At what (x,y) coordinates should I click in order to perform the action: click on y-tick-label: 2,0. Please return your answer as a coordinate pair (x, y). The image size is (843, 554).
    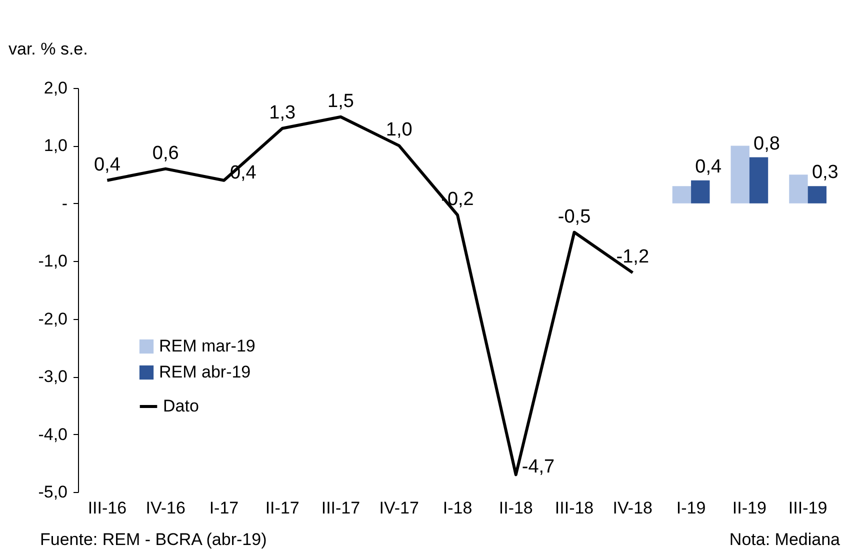
    Looking at the image, I should click on (56, 88).